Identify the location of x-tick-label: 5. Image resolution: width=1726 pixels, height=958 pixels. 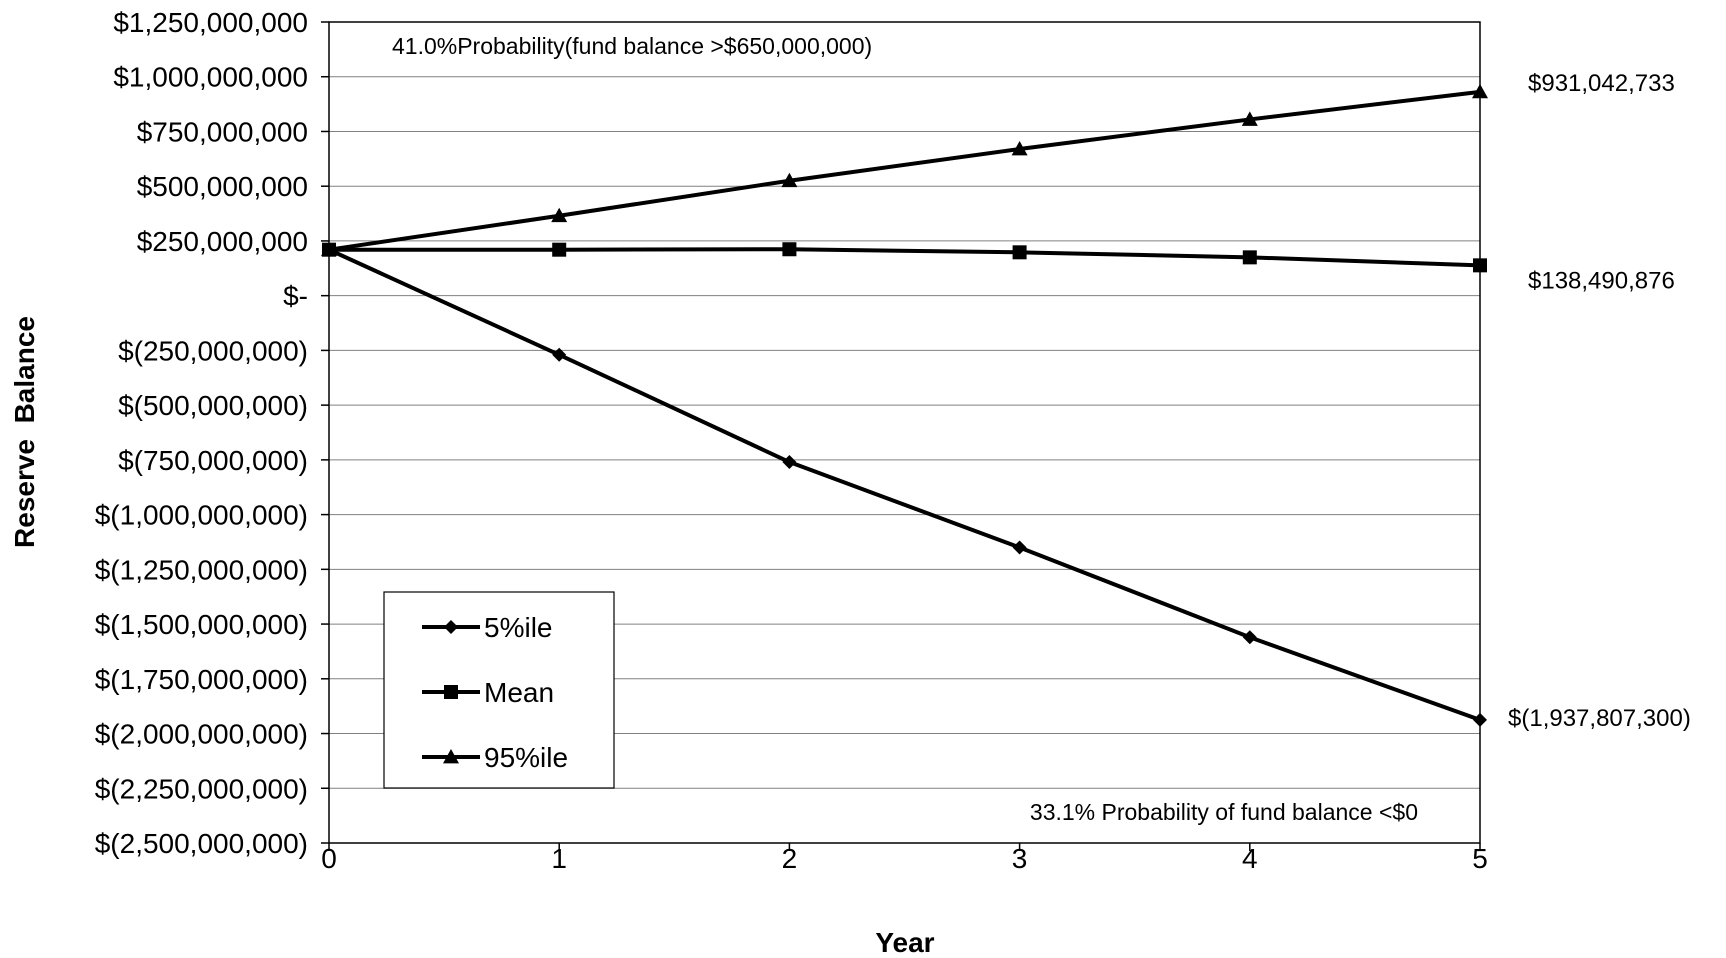
(1480, 858).